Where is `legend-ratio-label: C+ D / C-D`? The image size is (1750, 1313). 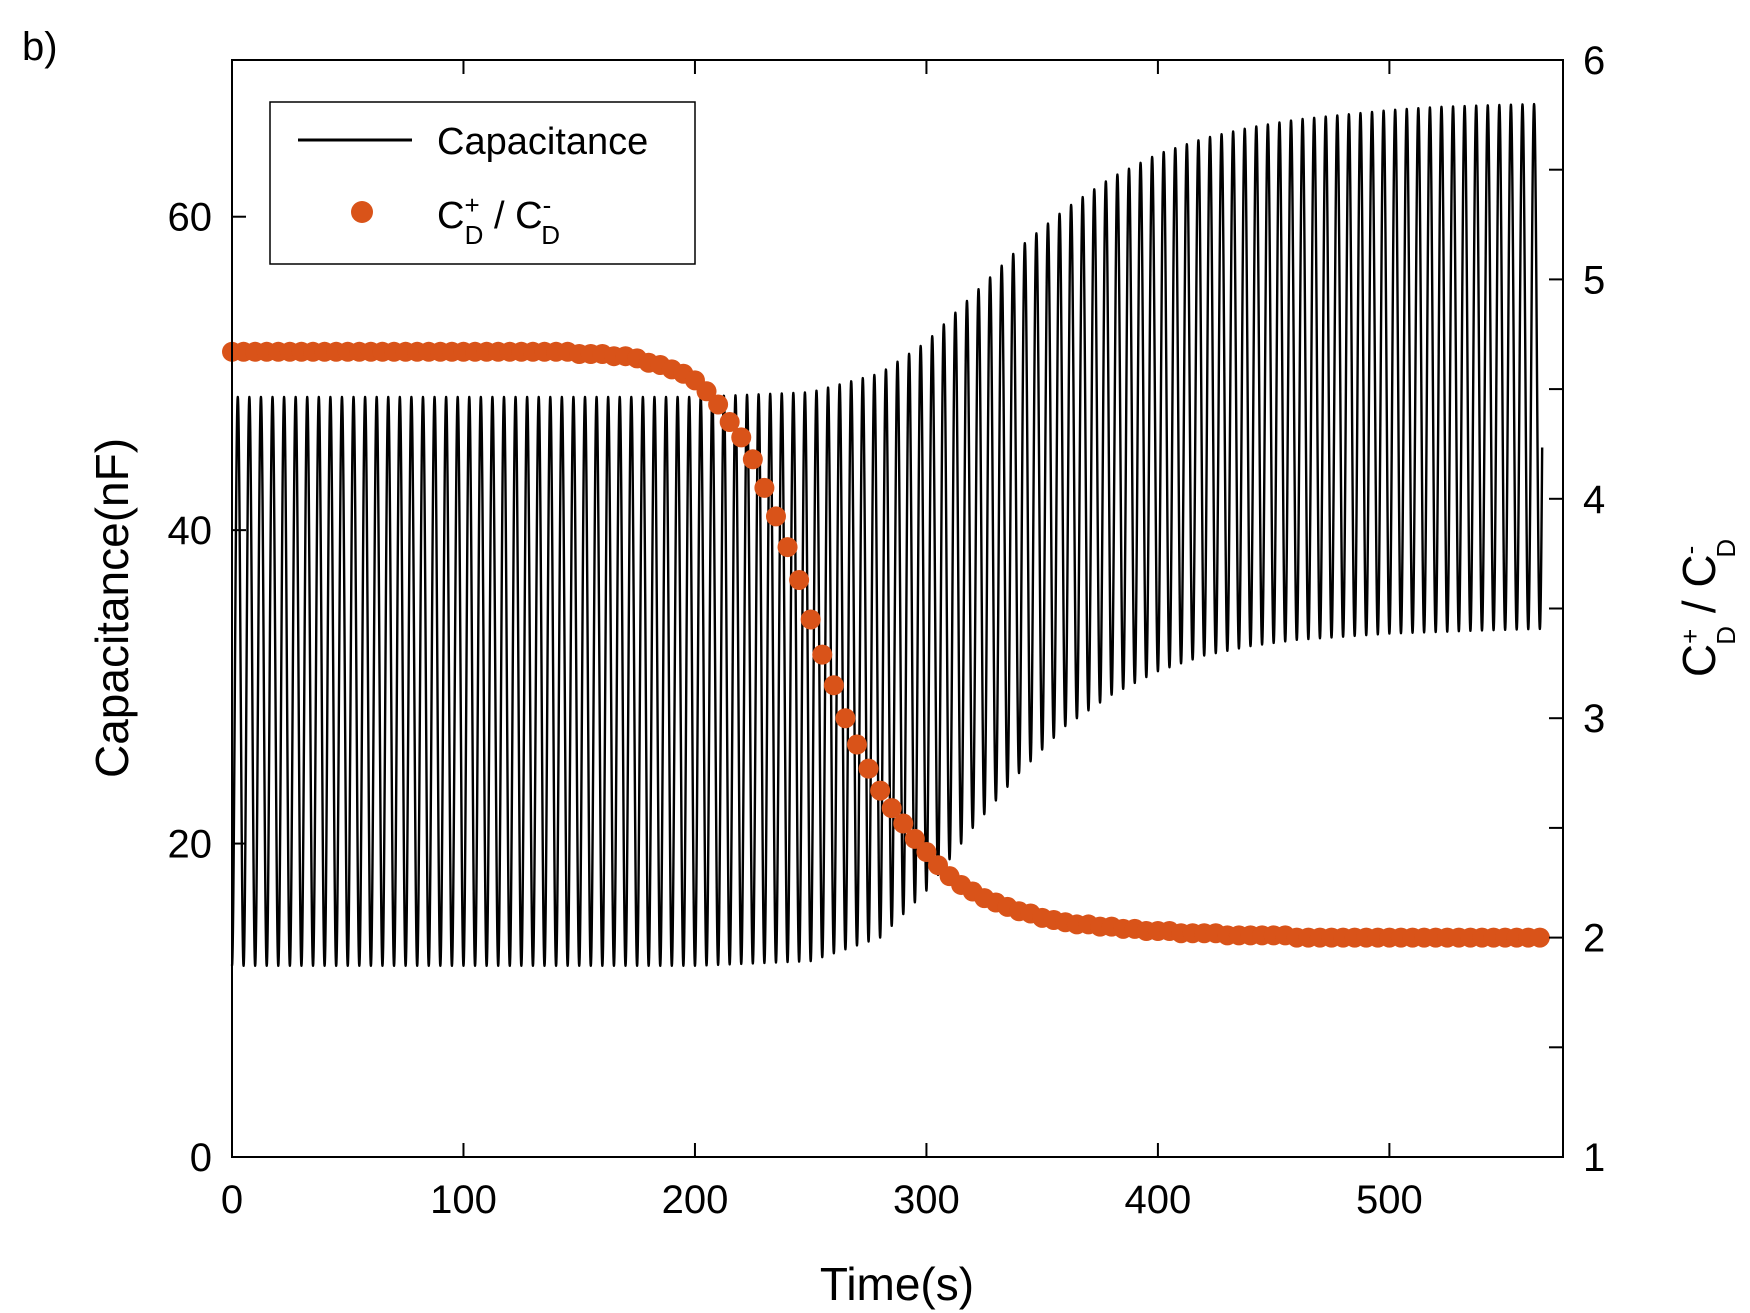
legend-ratio-label: C+ D / C-D is located at coordinates (498, 220).